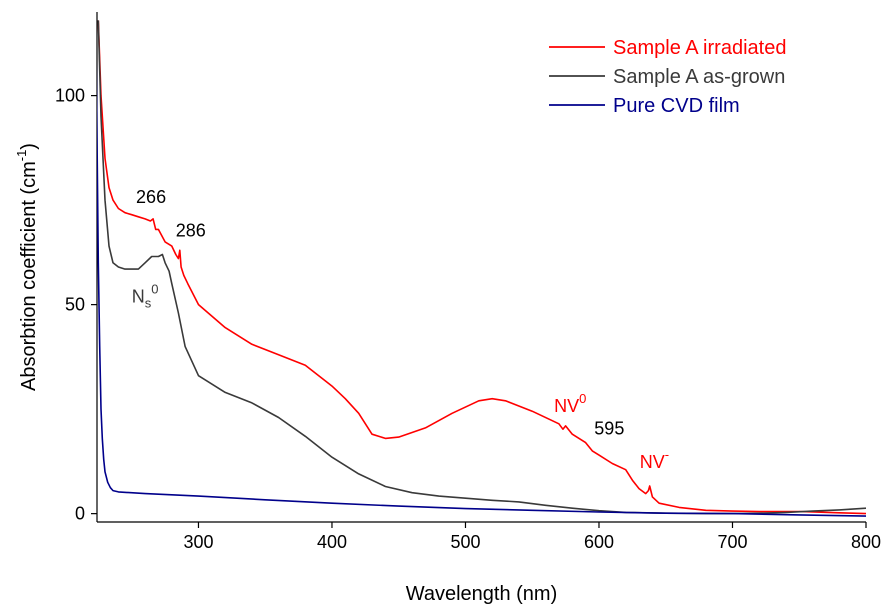 This screenshot has height=606, width=885. Describe the element at coordinates (198, 542) in the screenshot. I see `x-tick-label: 300` at that location.